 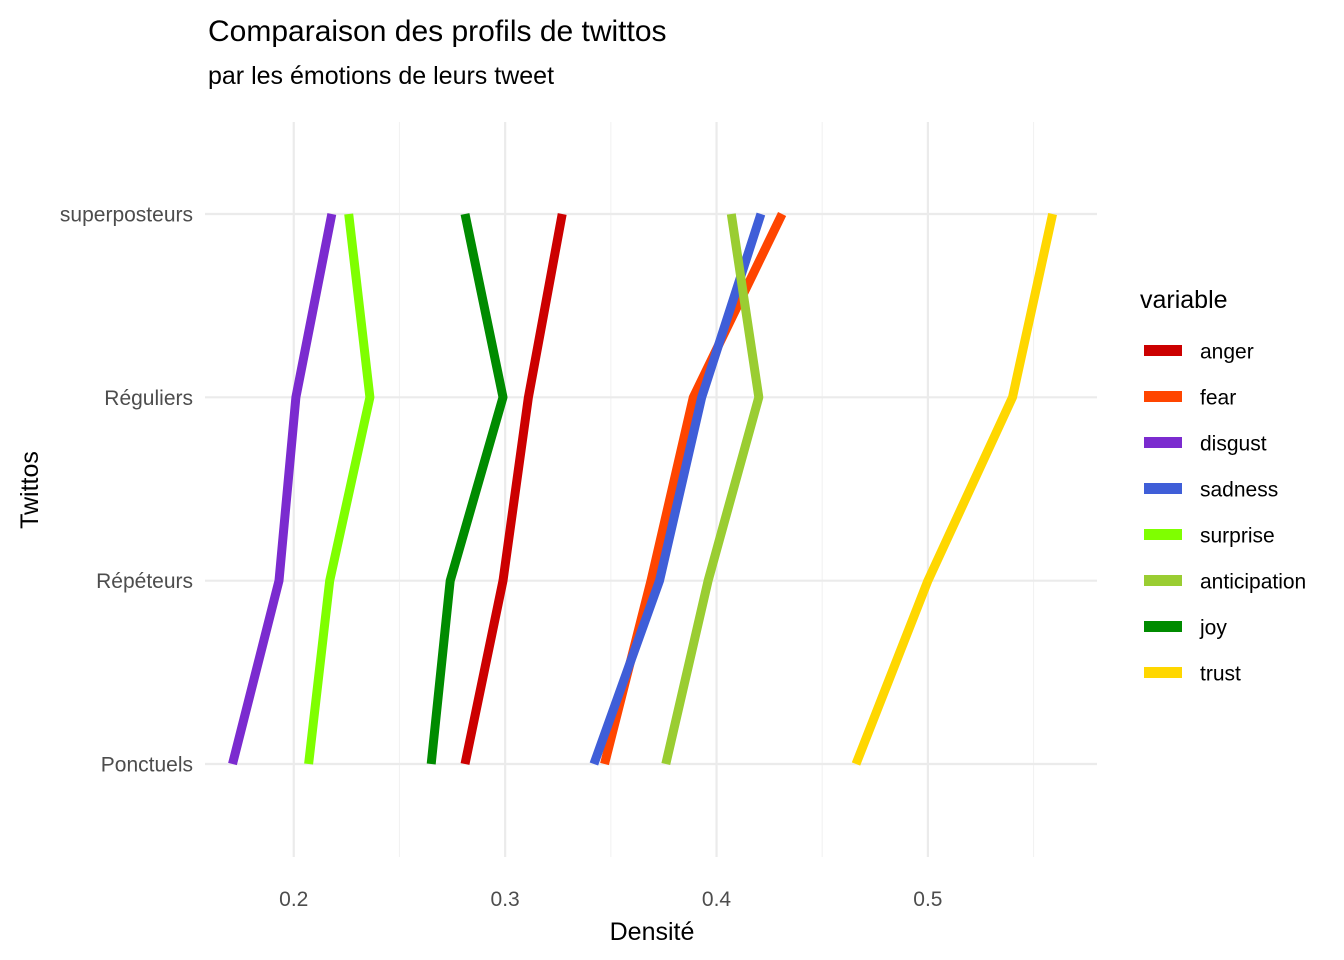 I want to click on legend-key-surprise, so click(x=1163, y=534).